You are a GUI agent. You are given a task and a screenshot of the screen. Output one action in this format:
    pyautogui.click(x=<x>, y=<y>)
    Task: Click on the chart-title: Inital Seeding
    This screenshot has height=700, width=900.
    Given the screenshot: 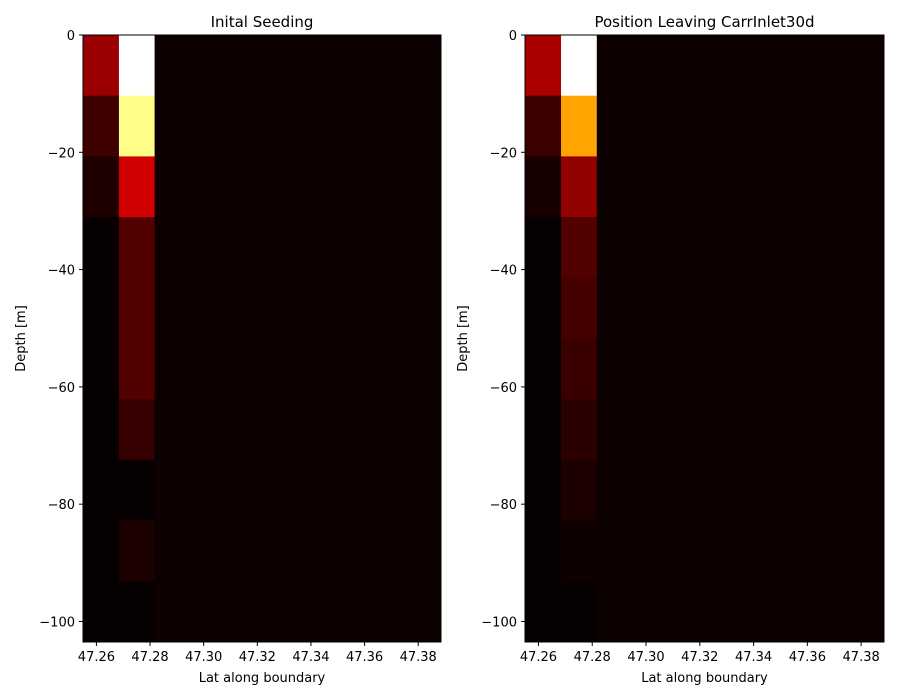 What is the action you would take?
    pyautogui.click(x=262, y=22)
    